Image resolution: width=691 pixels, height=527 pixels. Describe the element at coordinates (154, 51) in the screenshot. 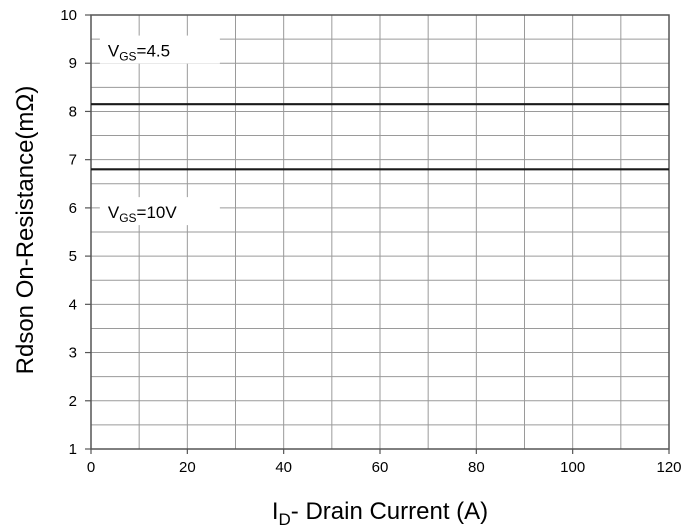

I see `series-label-rest: =4.5` at that location.